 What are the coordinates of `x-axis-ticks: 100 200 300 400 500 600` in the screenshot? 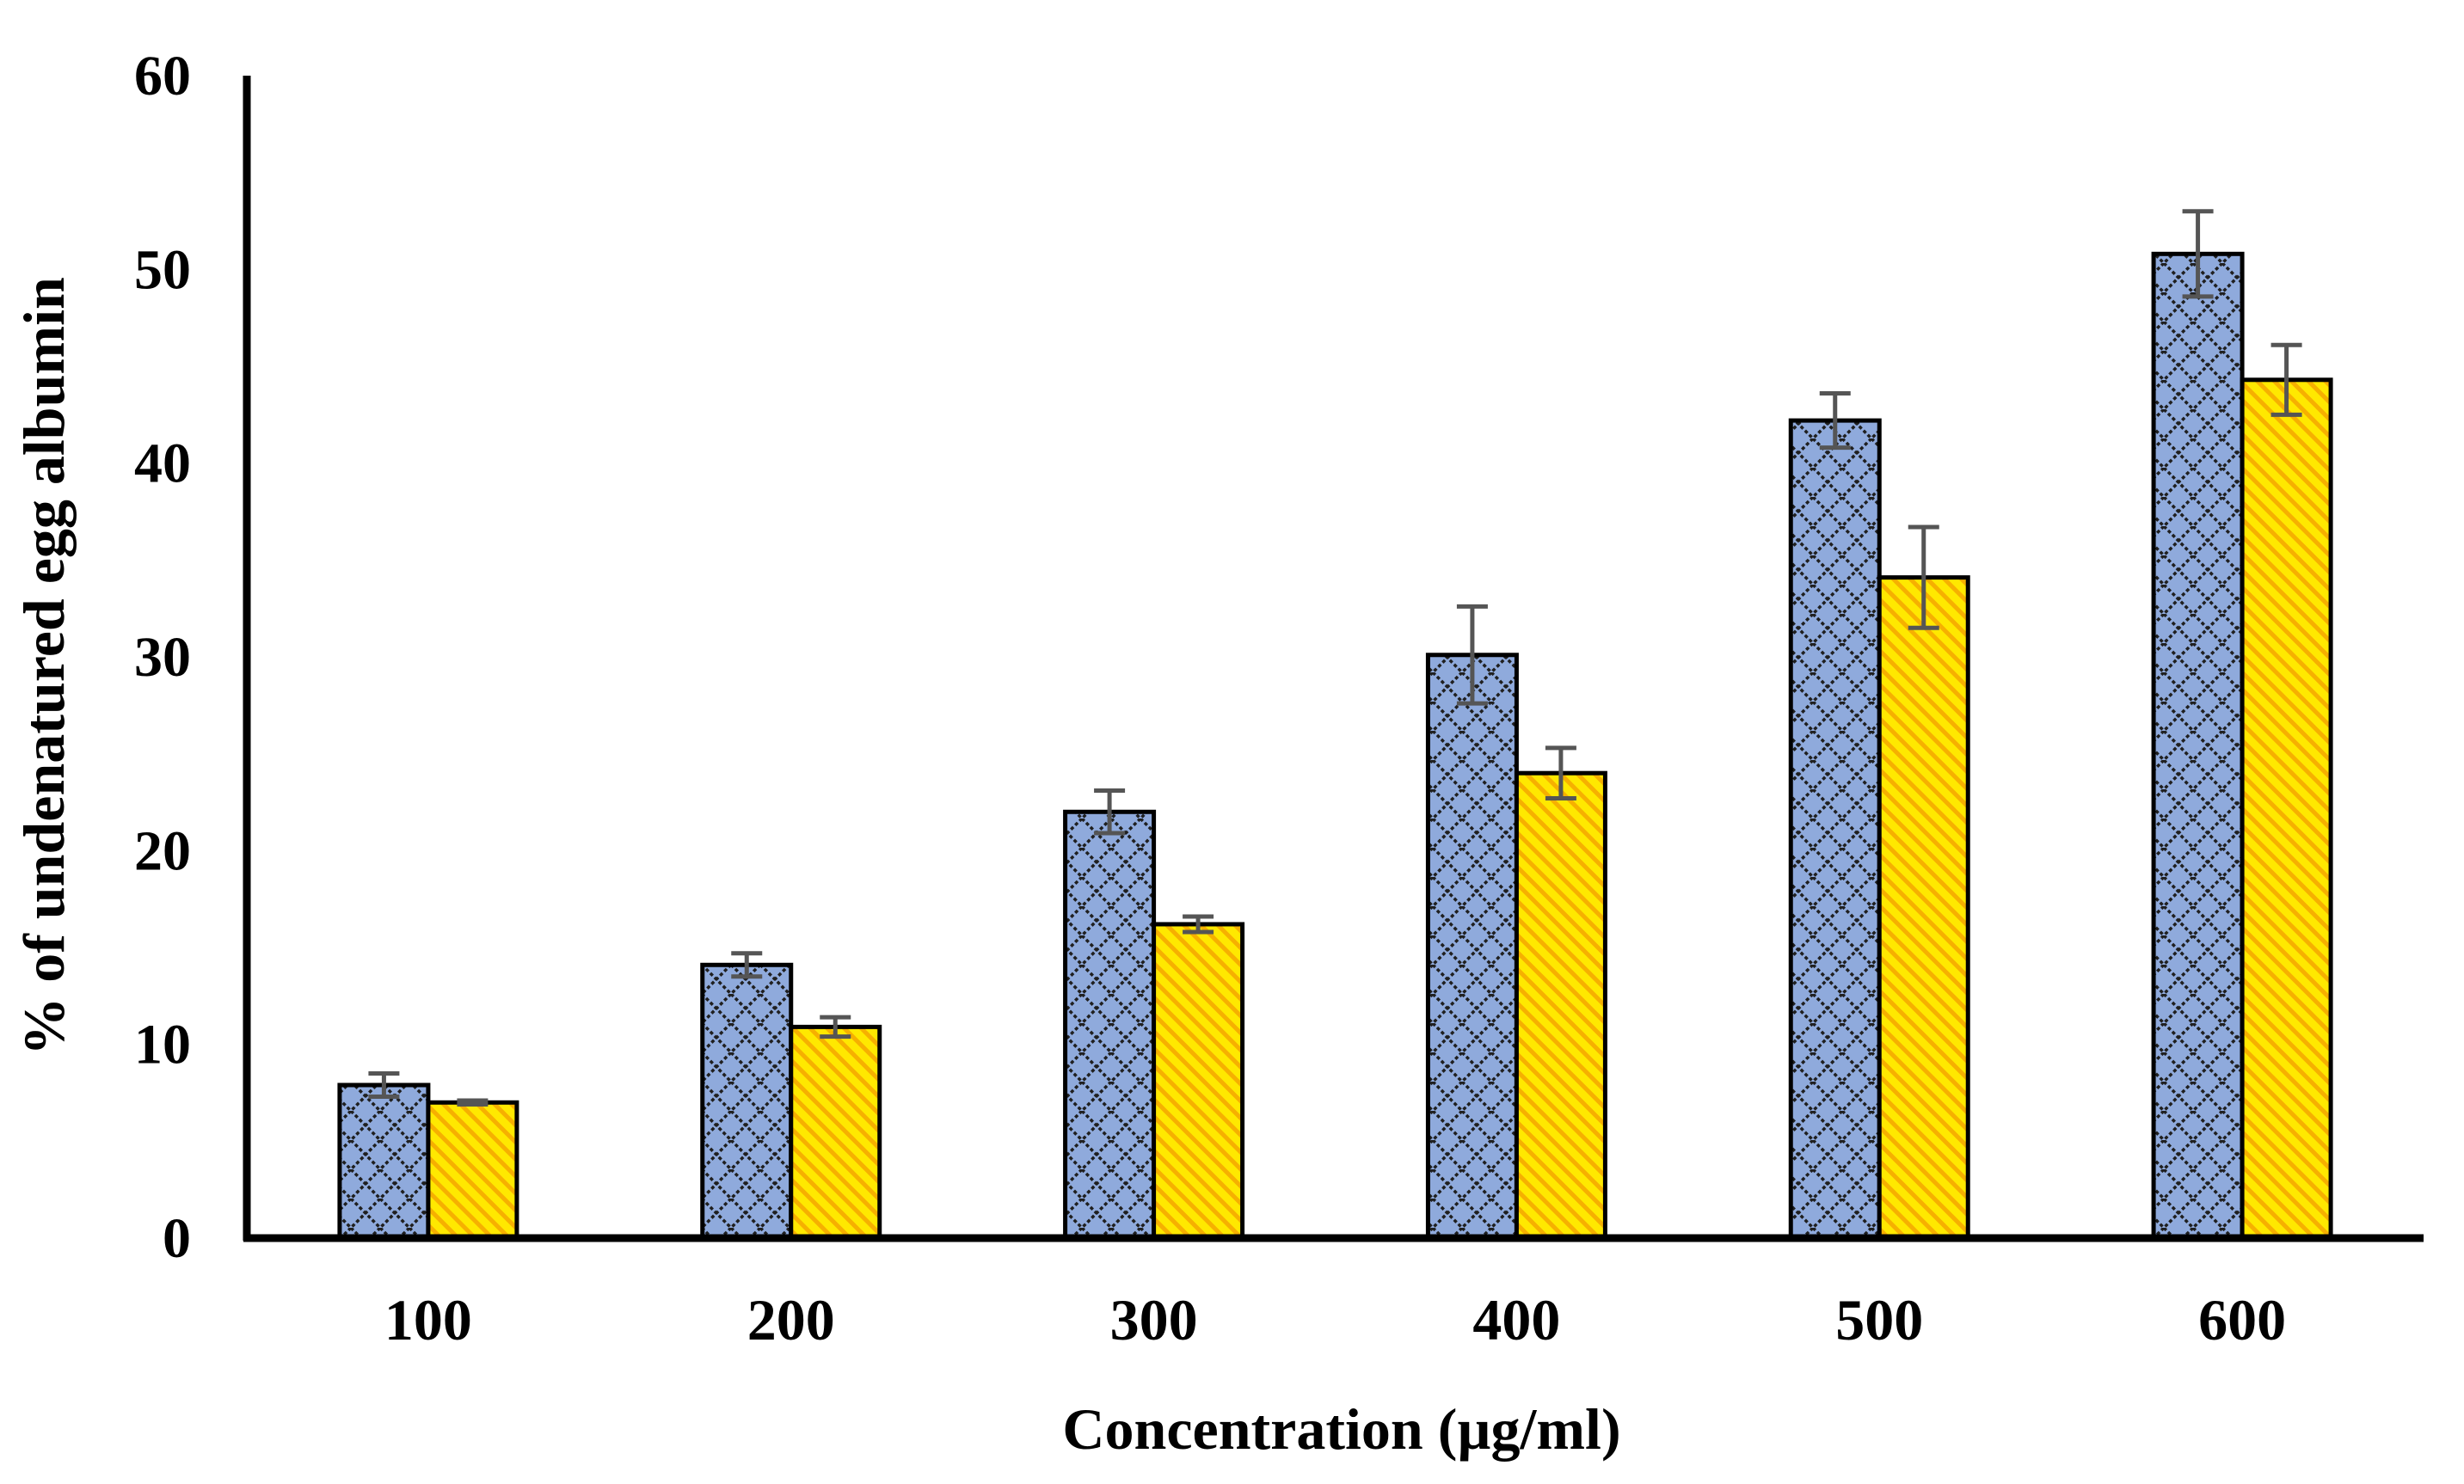 It's located at (1335, 1319).